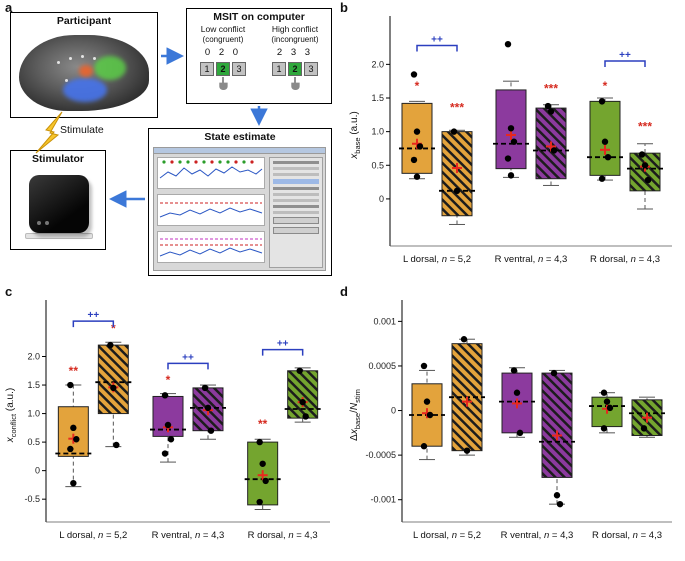 Image resolution: width=685 pixels, height=561 pixels. Describe the element at coordinates (311, 68) in the screenshot. I see `msit-key-3: 3` at that location.